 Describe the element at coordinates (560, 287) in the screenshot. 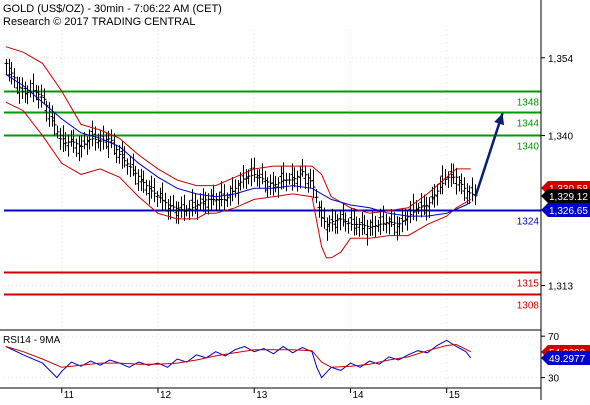

I see `price-tick-label: 1,313` at that location.